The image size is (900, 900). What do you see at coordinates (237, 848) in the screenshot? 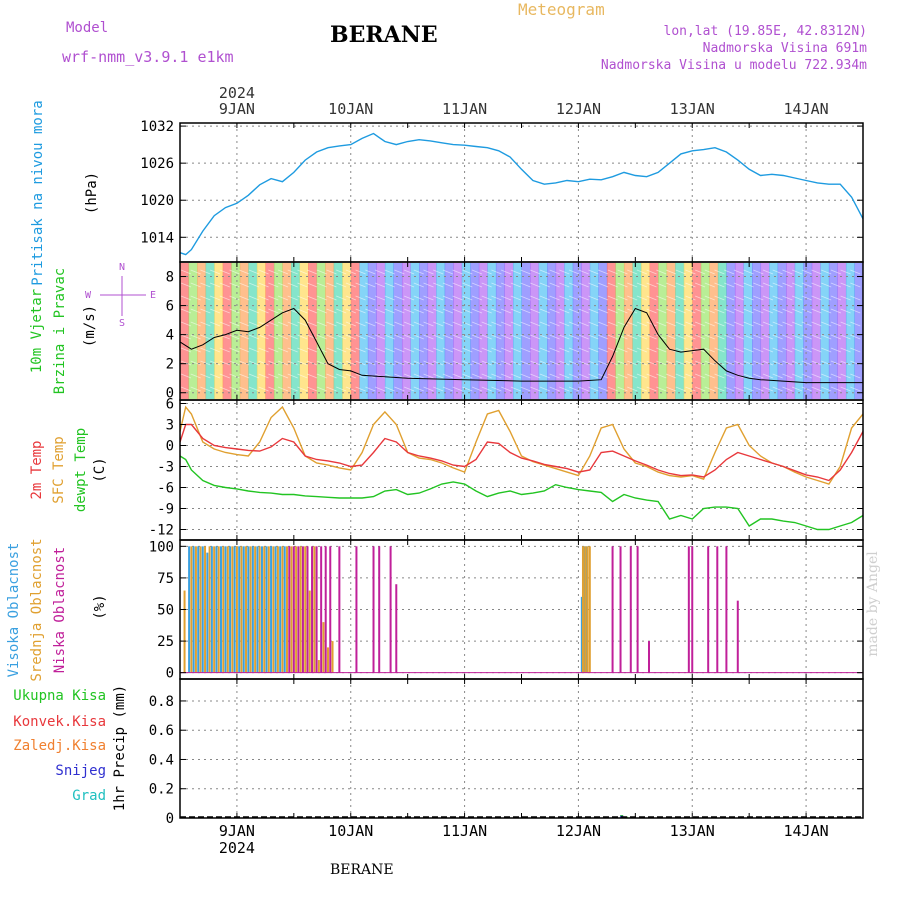
I see `year-label-bottom: 2024` at bounding box center [237, 848].